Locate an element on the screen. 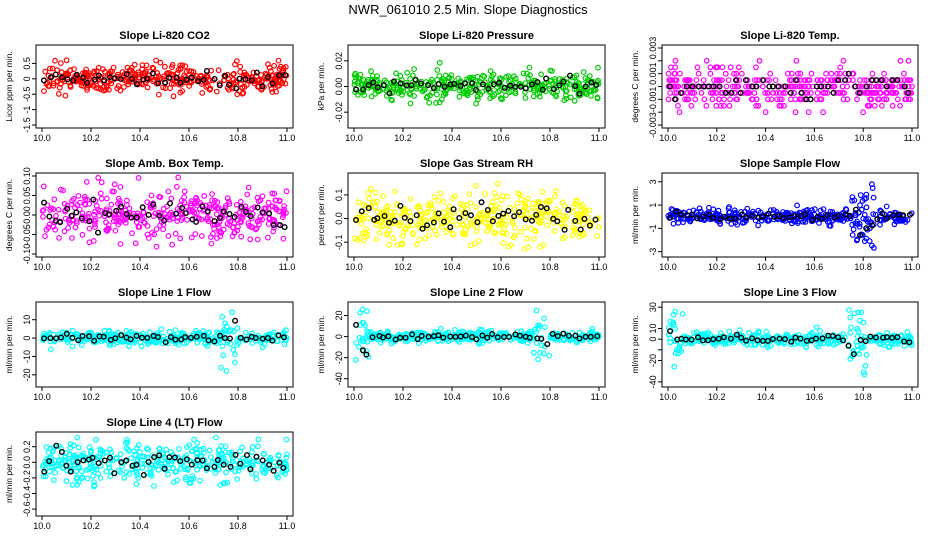  x-tick-label: 10.6 is located at coordinates (189, 267).